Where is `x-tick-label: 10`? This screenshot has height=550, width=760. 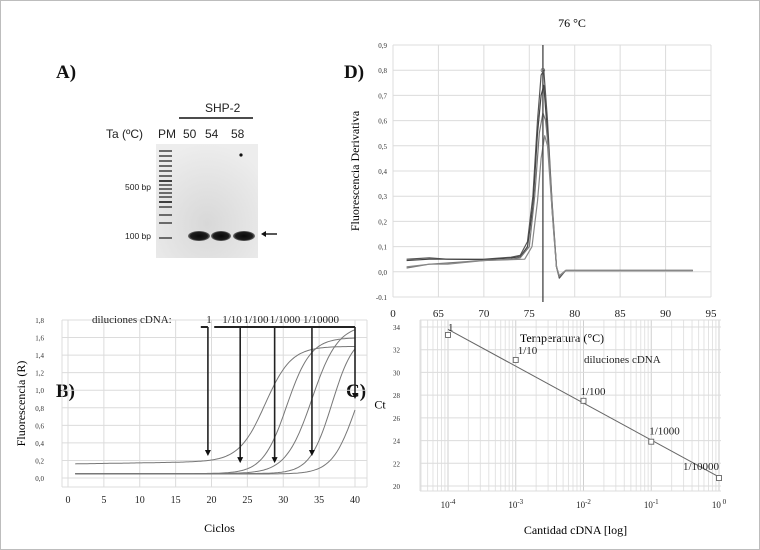
x-tick-label: 10 is located at coordinates (140, 500).